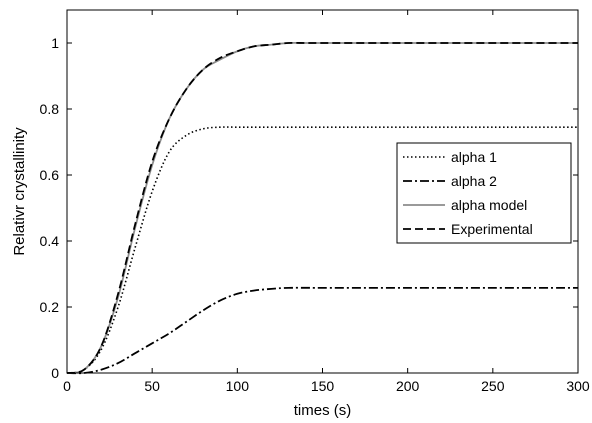  What do you see at coordinates (474, 157) in the screenshot?
I see `legend-label: alpha 1` at bounding box center [474, 157].